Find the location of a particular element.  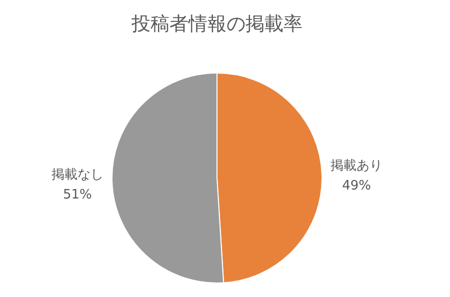

slice-label: 掲載あり is located at coordinates (356, 166).